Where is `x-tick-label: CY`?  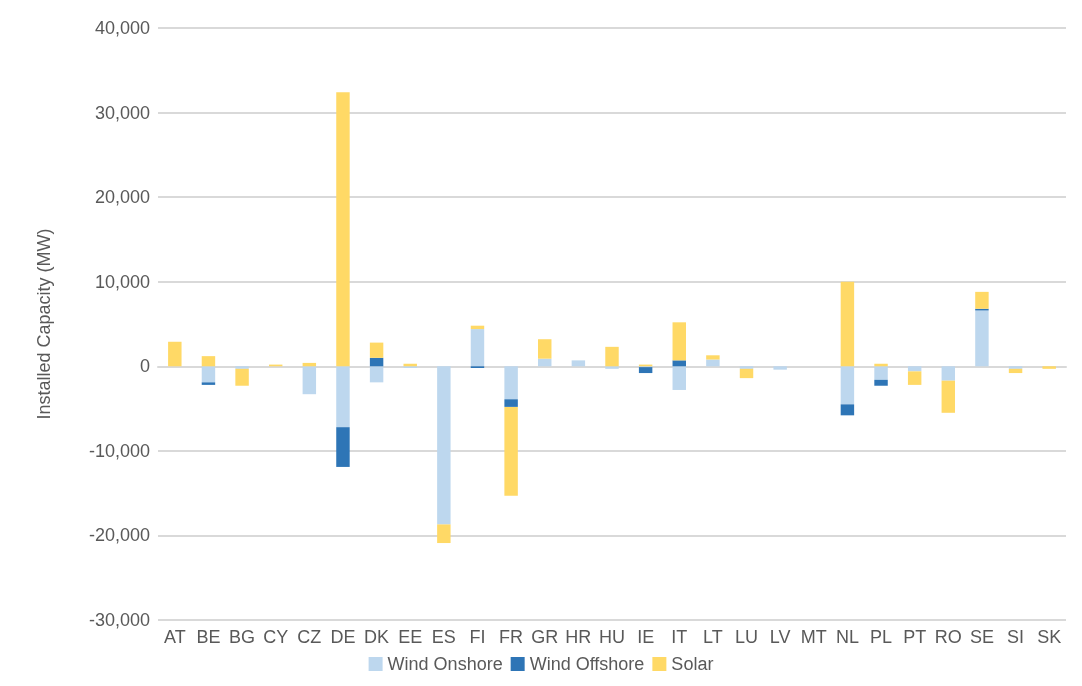 x-tick-label: CY is located at coordinates (276, 637).